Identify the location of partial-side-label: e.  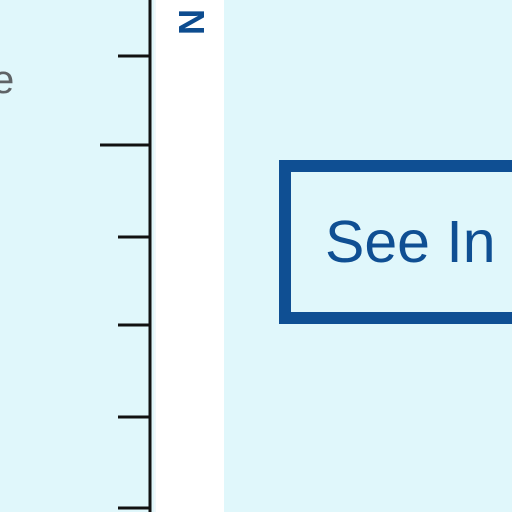
(7, 80).